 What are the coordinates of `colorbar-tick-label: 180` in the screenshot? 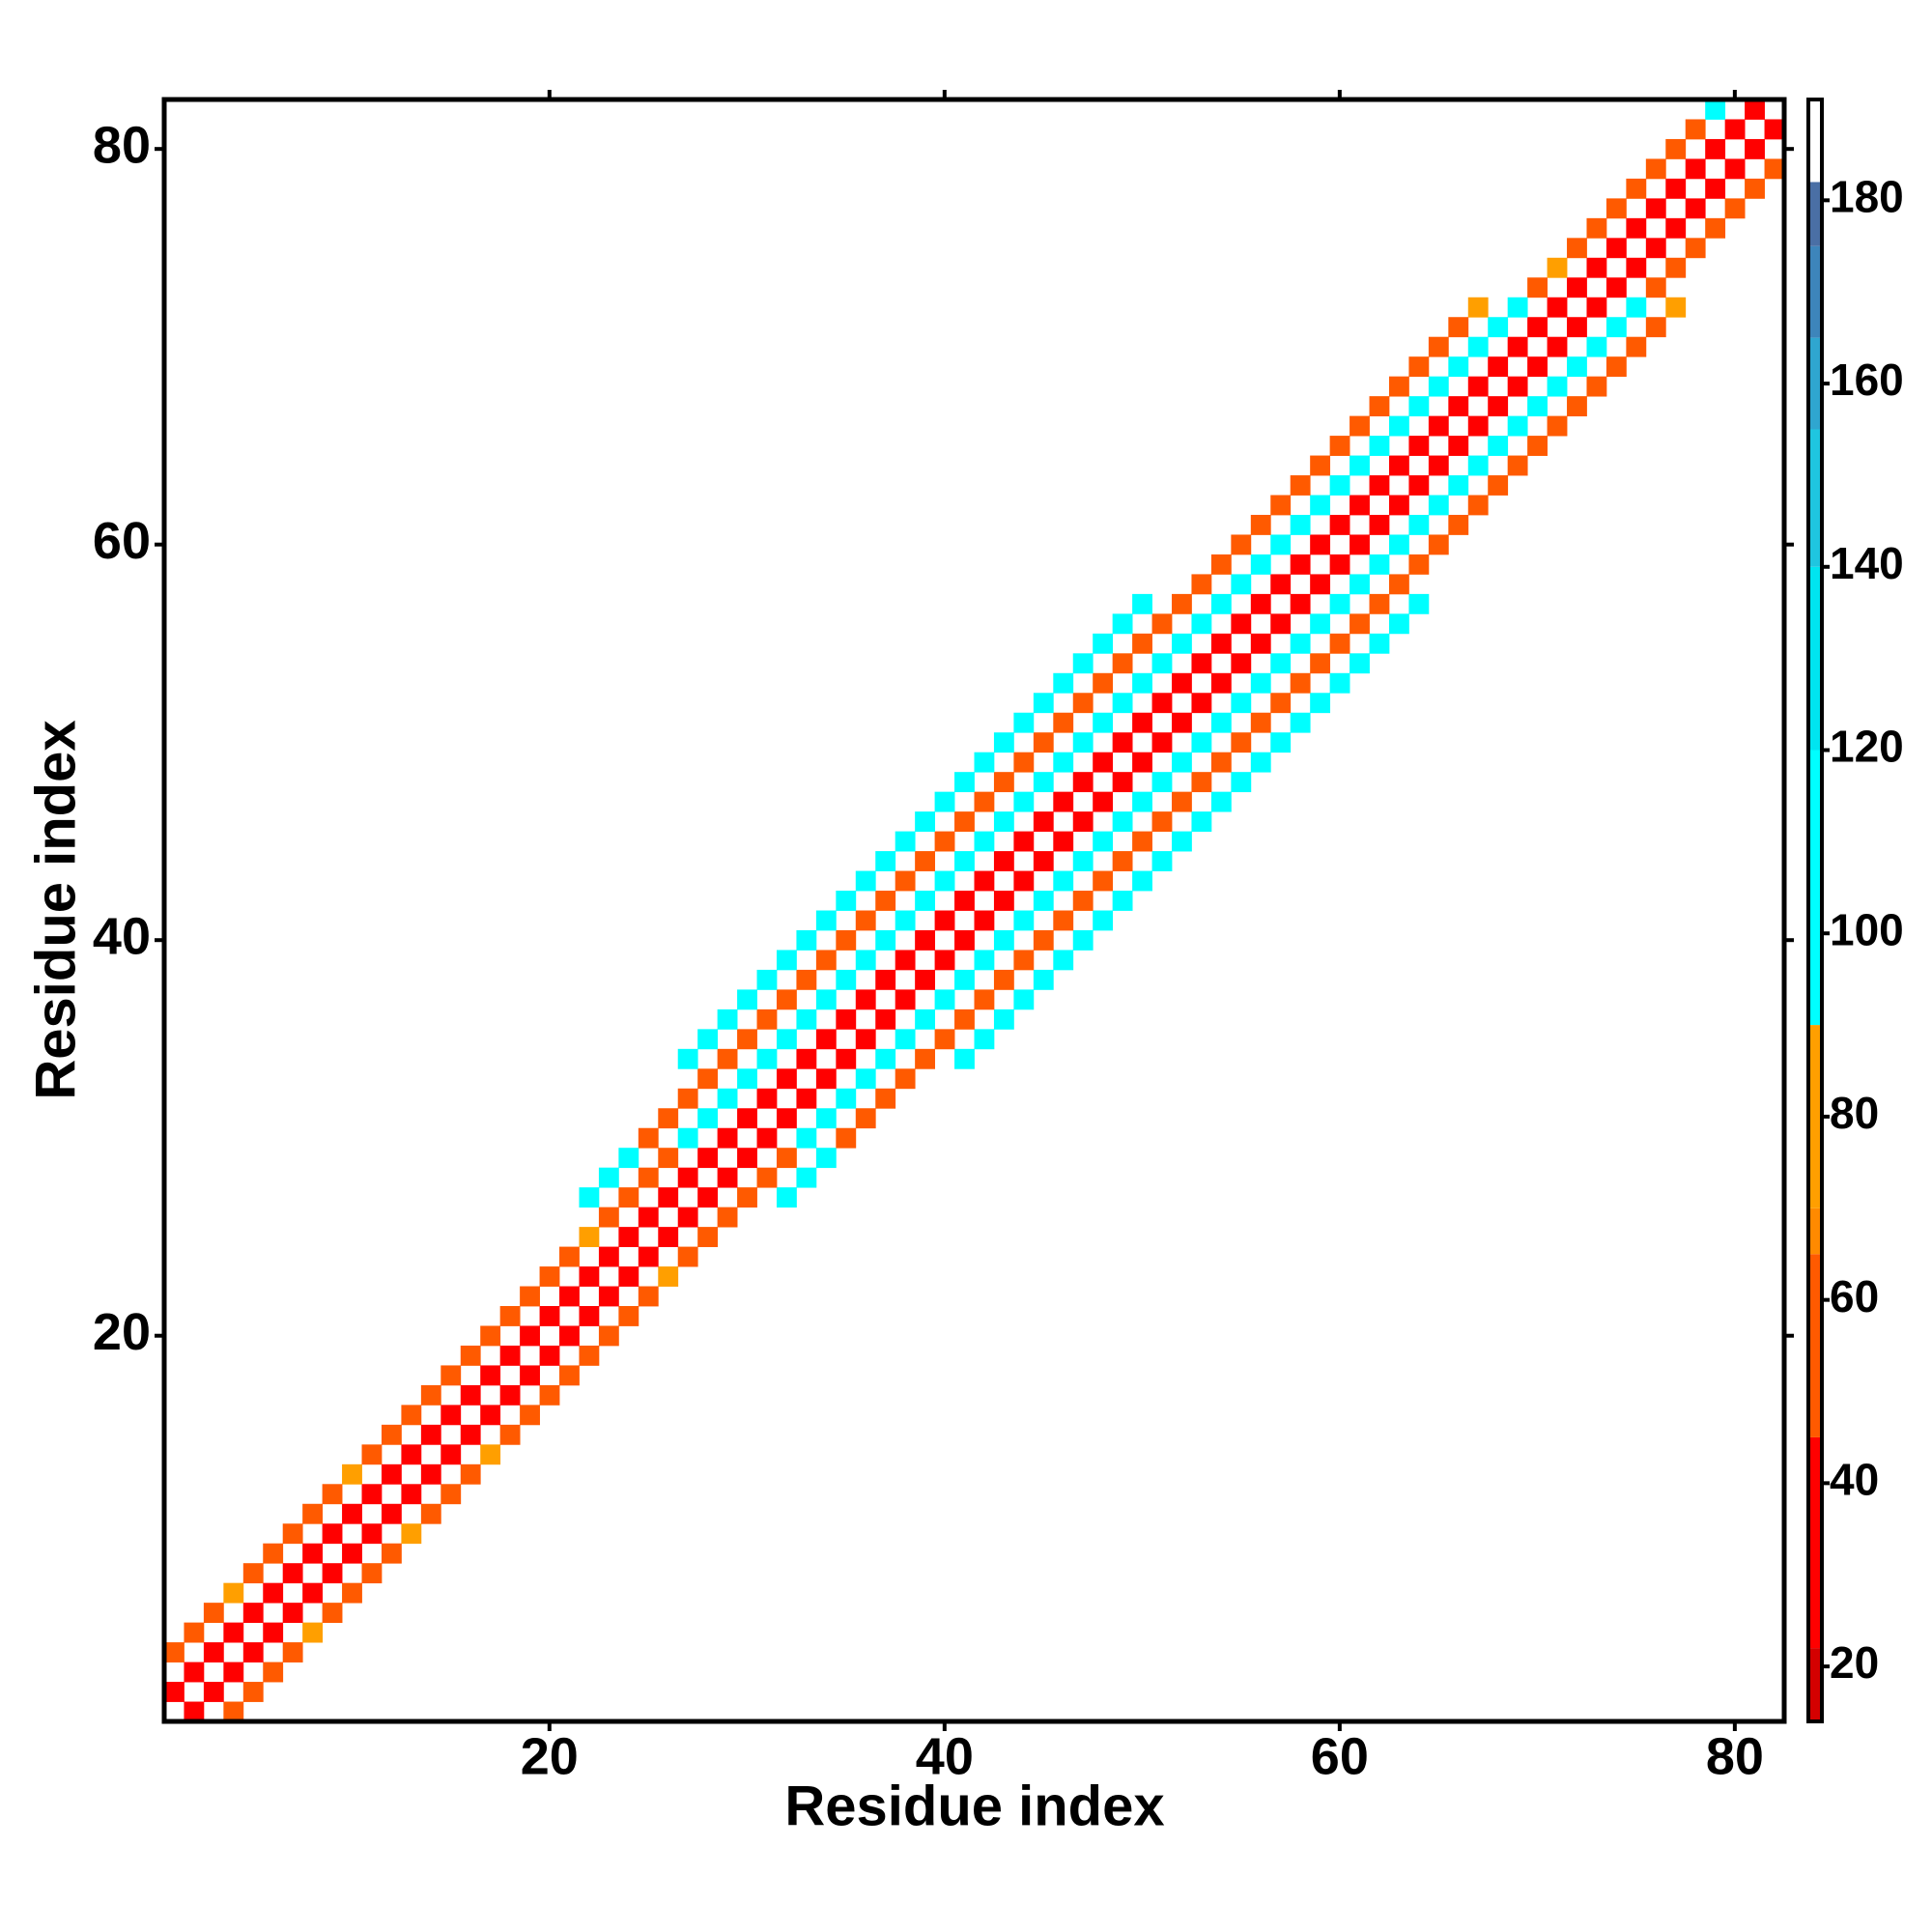 It's located at (1867, 197).